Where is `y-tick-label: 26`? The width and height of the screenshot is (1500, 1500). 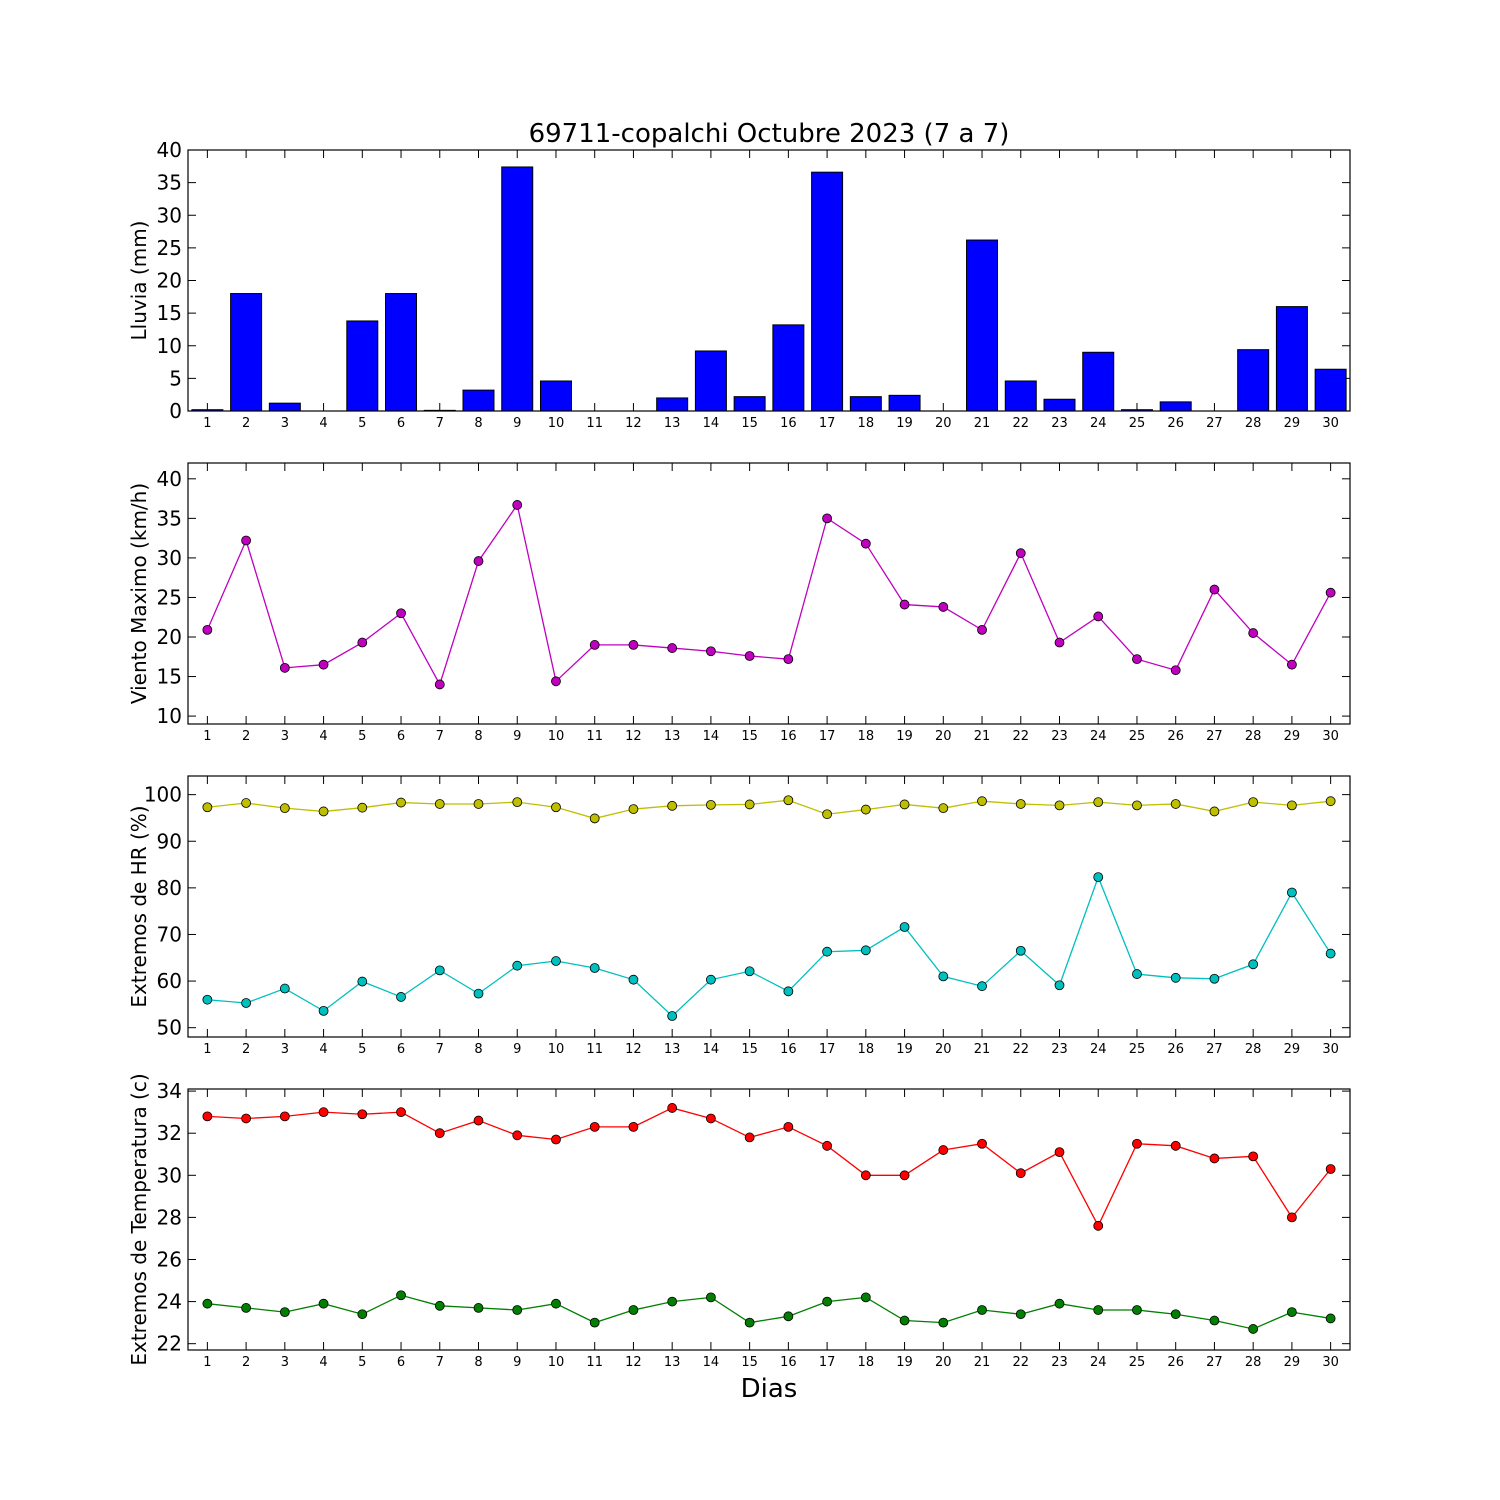 y-tick-label: 26 is located at coordinates (169, 1259).